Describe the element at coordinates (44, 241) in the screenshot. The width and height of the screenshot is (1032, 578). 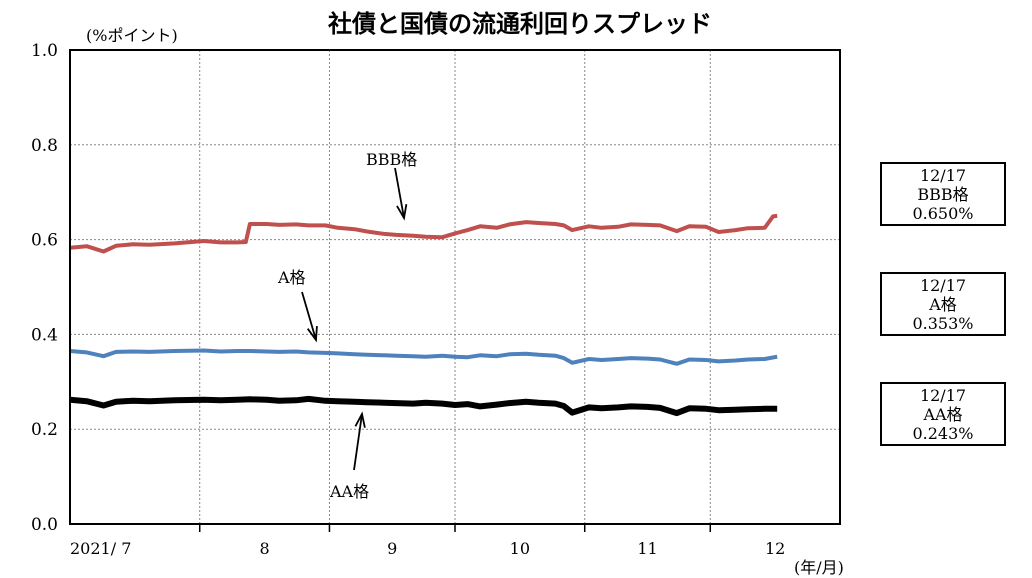
I see `y-tick-label: 0.6` at that location.